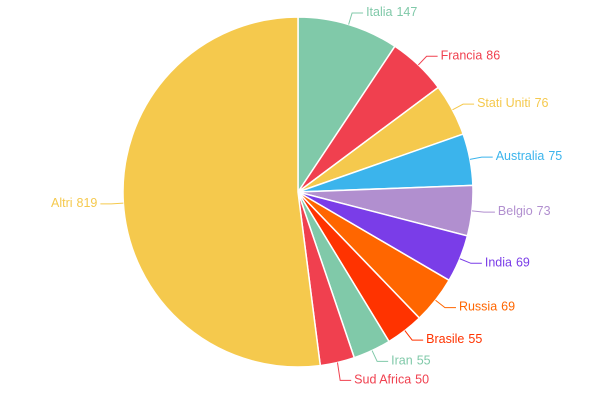  I want to click on slice-label: Australia 75, so click(529, 156).